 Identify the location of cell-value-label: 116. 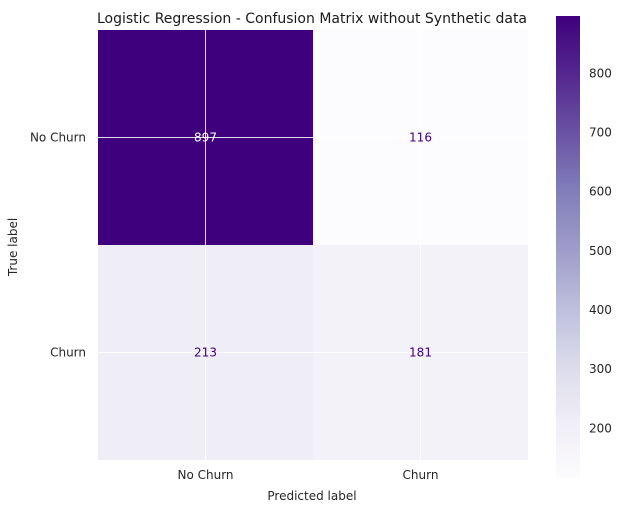
(420, 138).